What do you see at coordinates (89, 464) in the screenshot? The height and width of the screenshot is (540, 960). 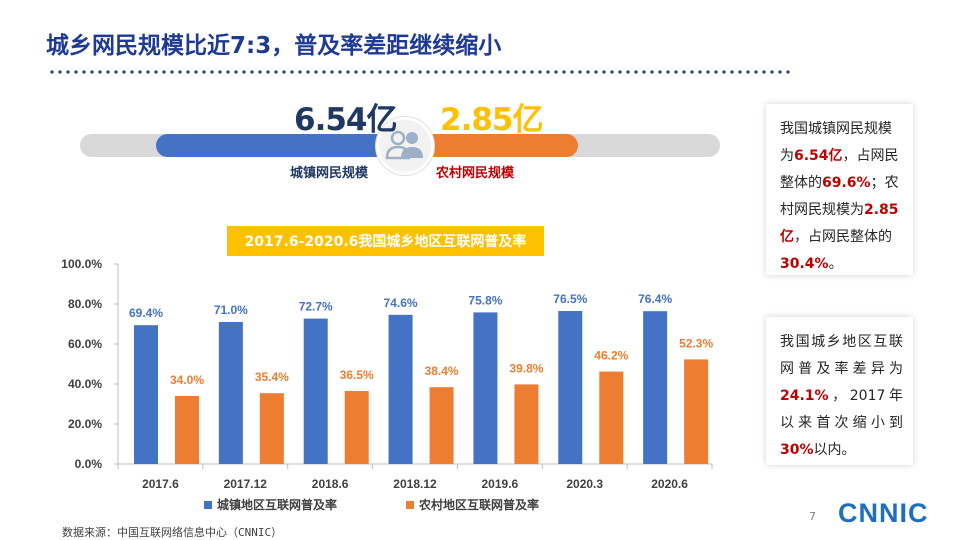 I see `y-tick-label: 0.0%` at bounding box center [89, 464].